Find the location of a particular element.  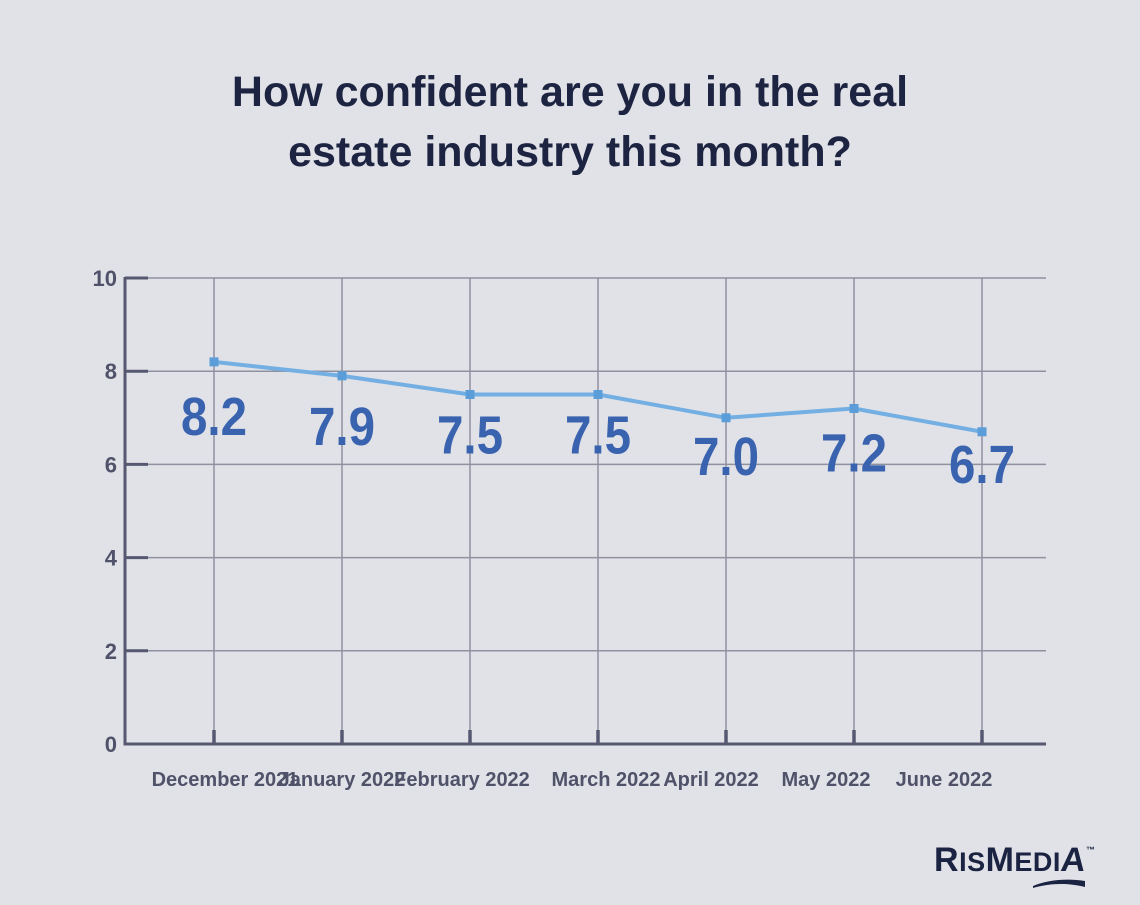

logo-swoosh-icon is located at coordinates (1059, 883).